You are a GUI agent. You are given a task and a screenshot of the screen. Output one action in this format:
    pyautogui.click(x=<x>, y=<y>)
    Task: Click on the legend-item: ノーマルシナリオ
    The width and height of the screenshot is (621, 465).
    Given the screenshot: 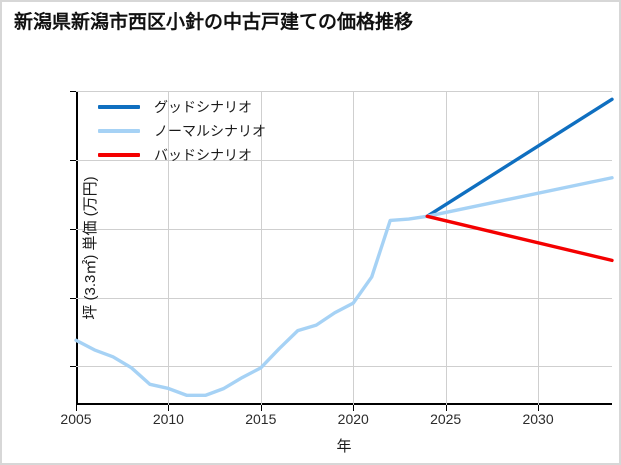 What is the action you would take?
    pyautogui.click(x=182, y=131)
    